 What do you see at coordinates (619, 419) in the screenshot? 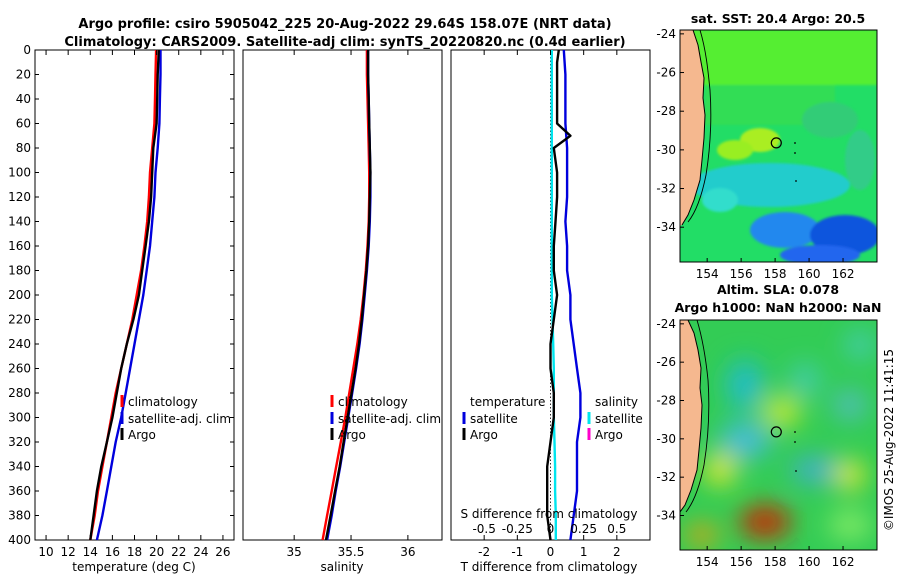
I see `legend-label-s-satellite: satellite` at bounding box center [619, 419].